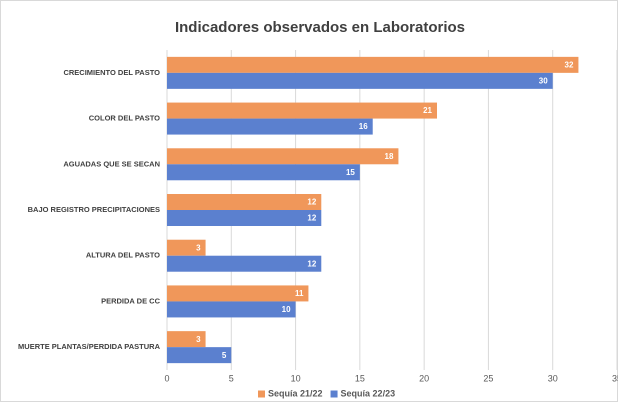 The height and width of the screenshot is (402, 618). What do you see at coordinates (299, 293) in the screenshot?
I see `data-label: 11` at bounding box center [299, 293].